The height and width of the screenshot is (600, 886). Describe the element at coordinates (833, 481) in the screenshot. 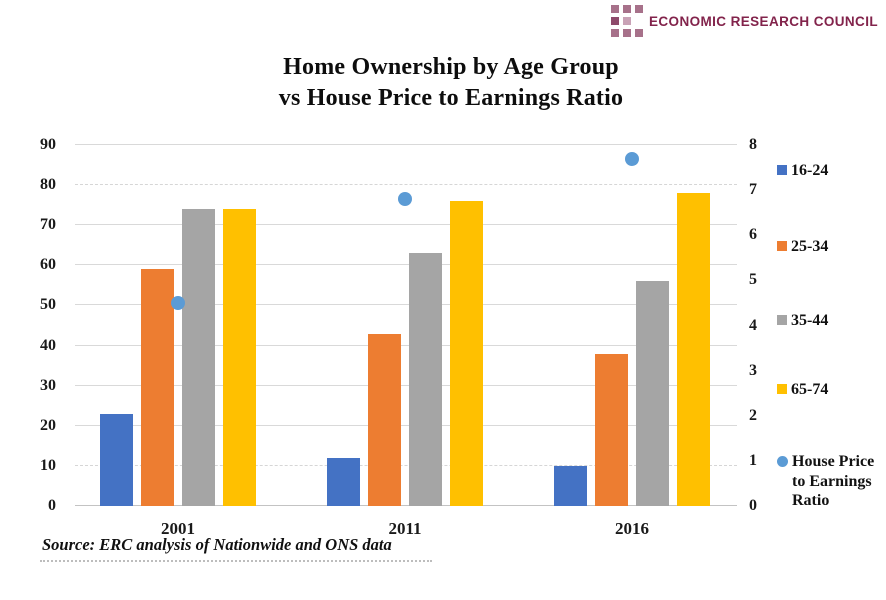

I see `legend-label-house-price-to-earnings-ratio: House Price to Earnings Ratio` at that location.